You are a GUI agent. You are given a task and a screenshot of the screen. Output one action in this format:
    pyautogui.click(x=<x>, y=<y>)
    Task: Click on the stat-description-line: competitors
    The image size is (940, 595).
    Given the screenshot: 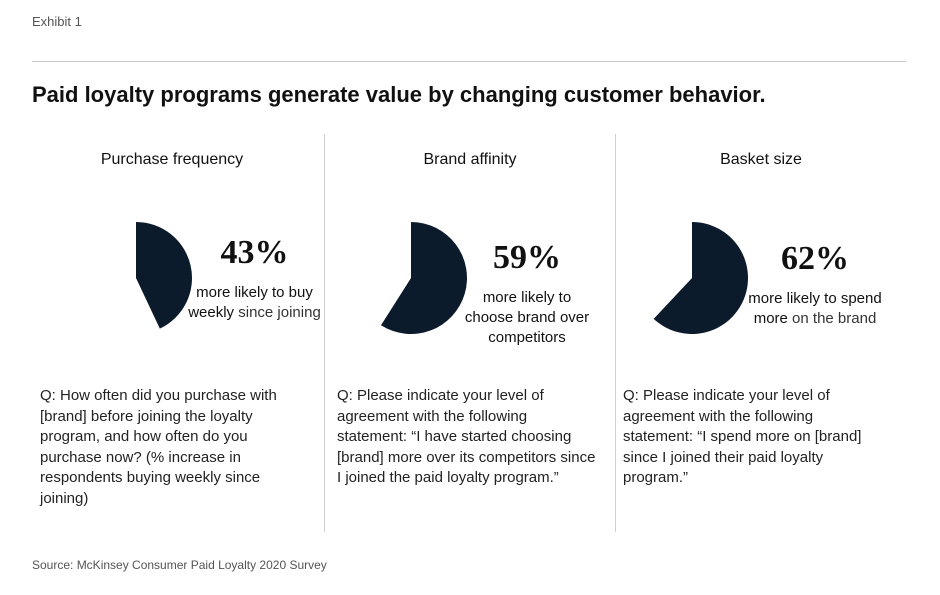 What is the action you would take?
    pyautogui.click(x=527, y=338)
    